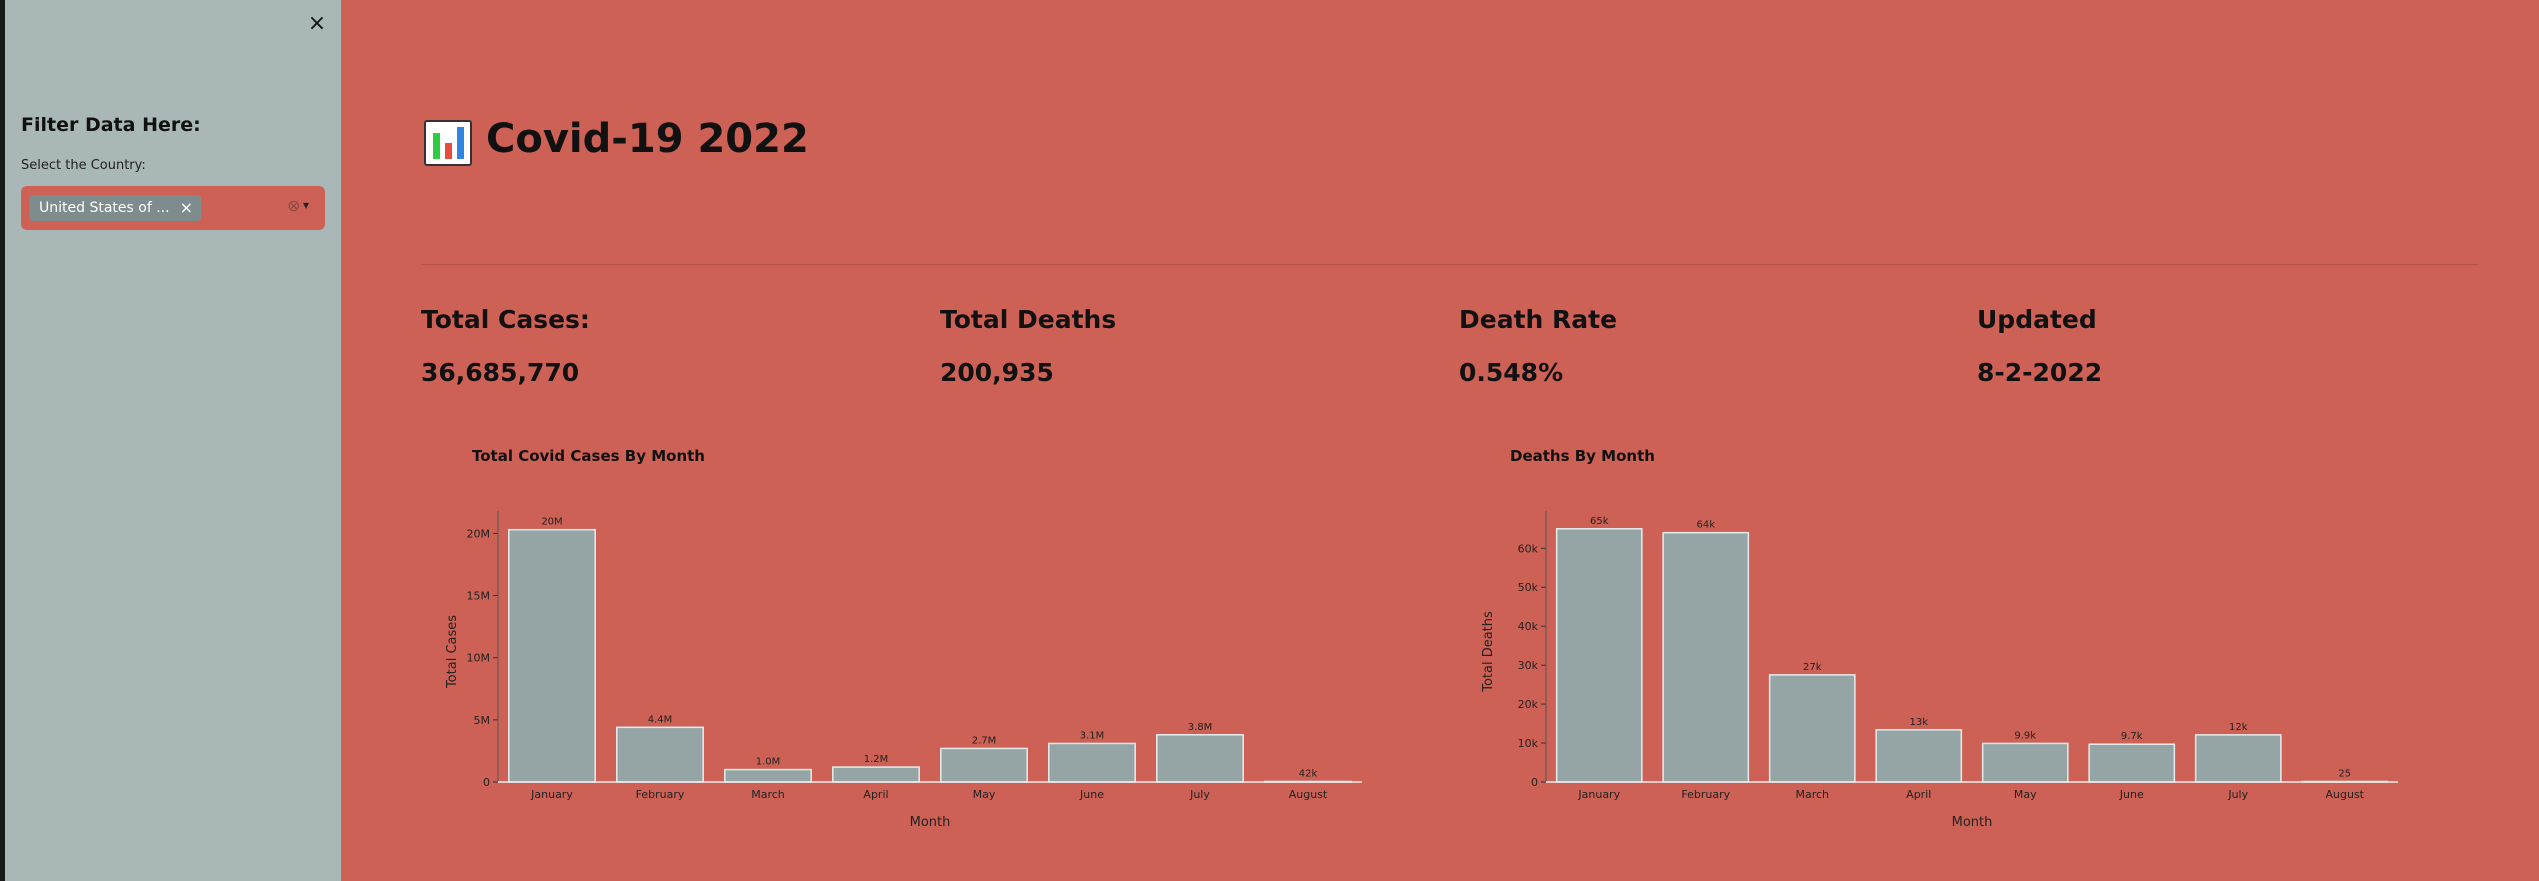 This screenshot has width=2539, height=881. Describe the element at coordinates (500, 372) in the screenshot. I see `metric-value: 36,685,770` at that location.